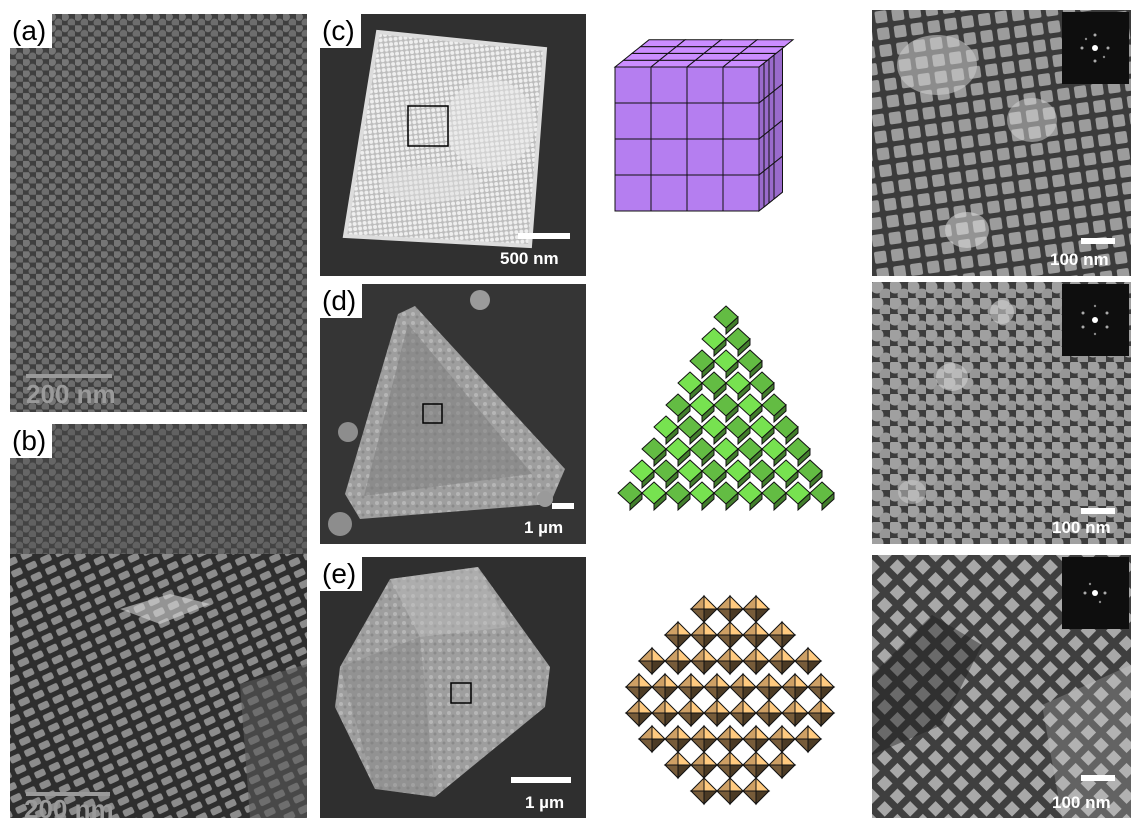  What do you see at coordinates (1001, 686) in the screenshot?
I see `panel-e-zoom-sem-image: 100 nm` at bounding box center [1001, 686].